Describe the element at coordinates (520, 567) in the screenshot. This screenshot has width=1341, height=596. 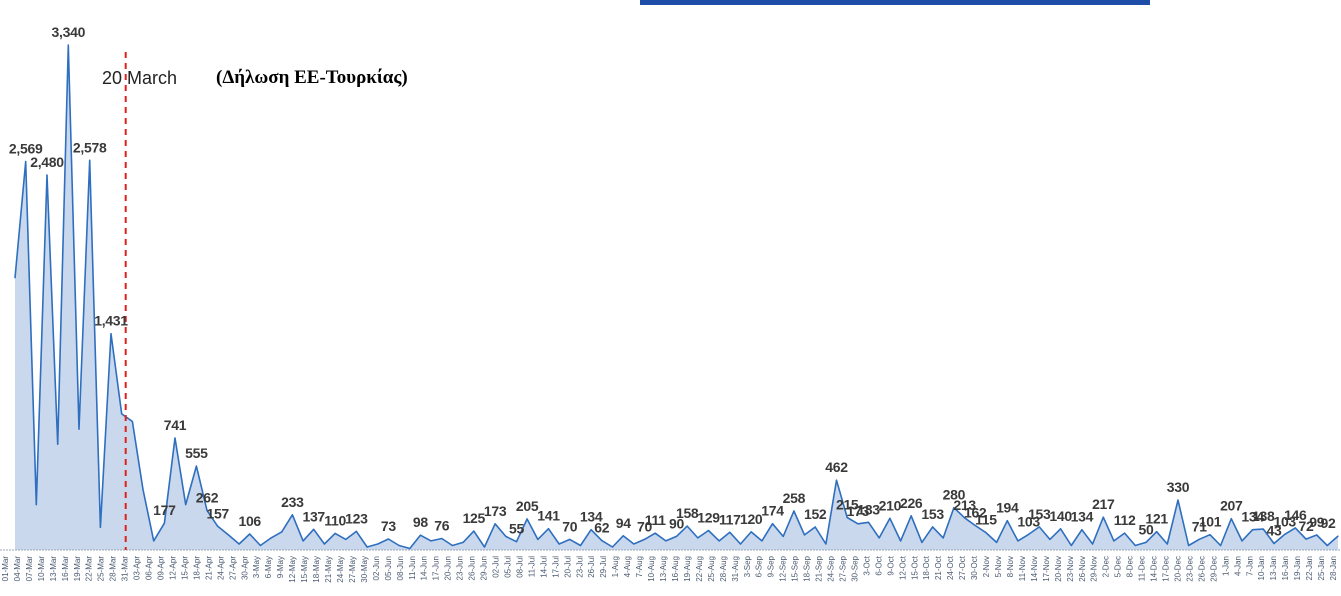
I see `x-tick-label: 08-Jul` at that location.